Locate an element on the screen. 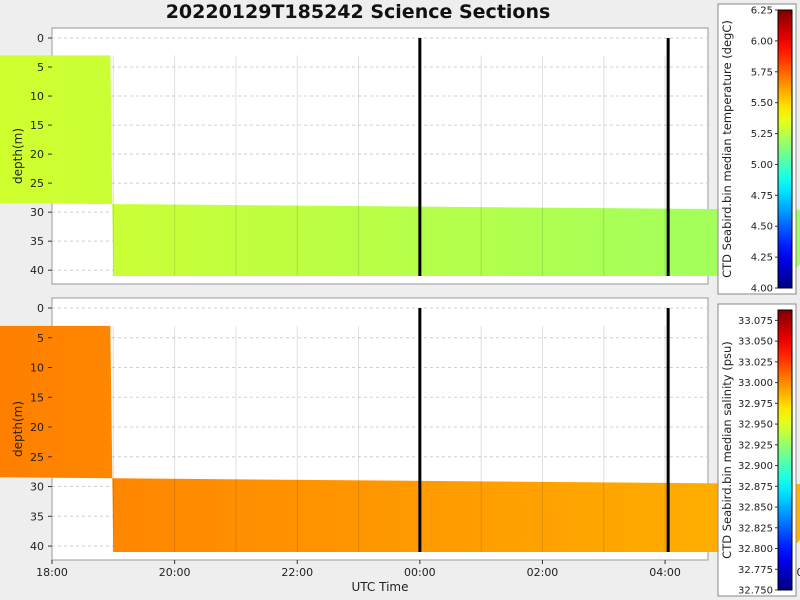  colorbar-tick-label: 32.800 is located at coordinates (755, 549).